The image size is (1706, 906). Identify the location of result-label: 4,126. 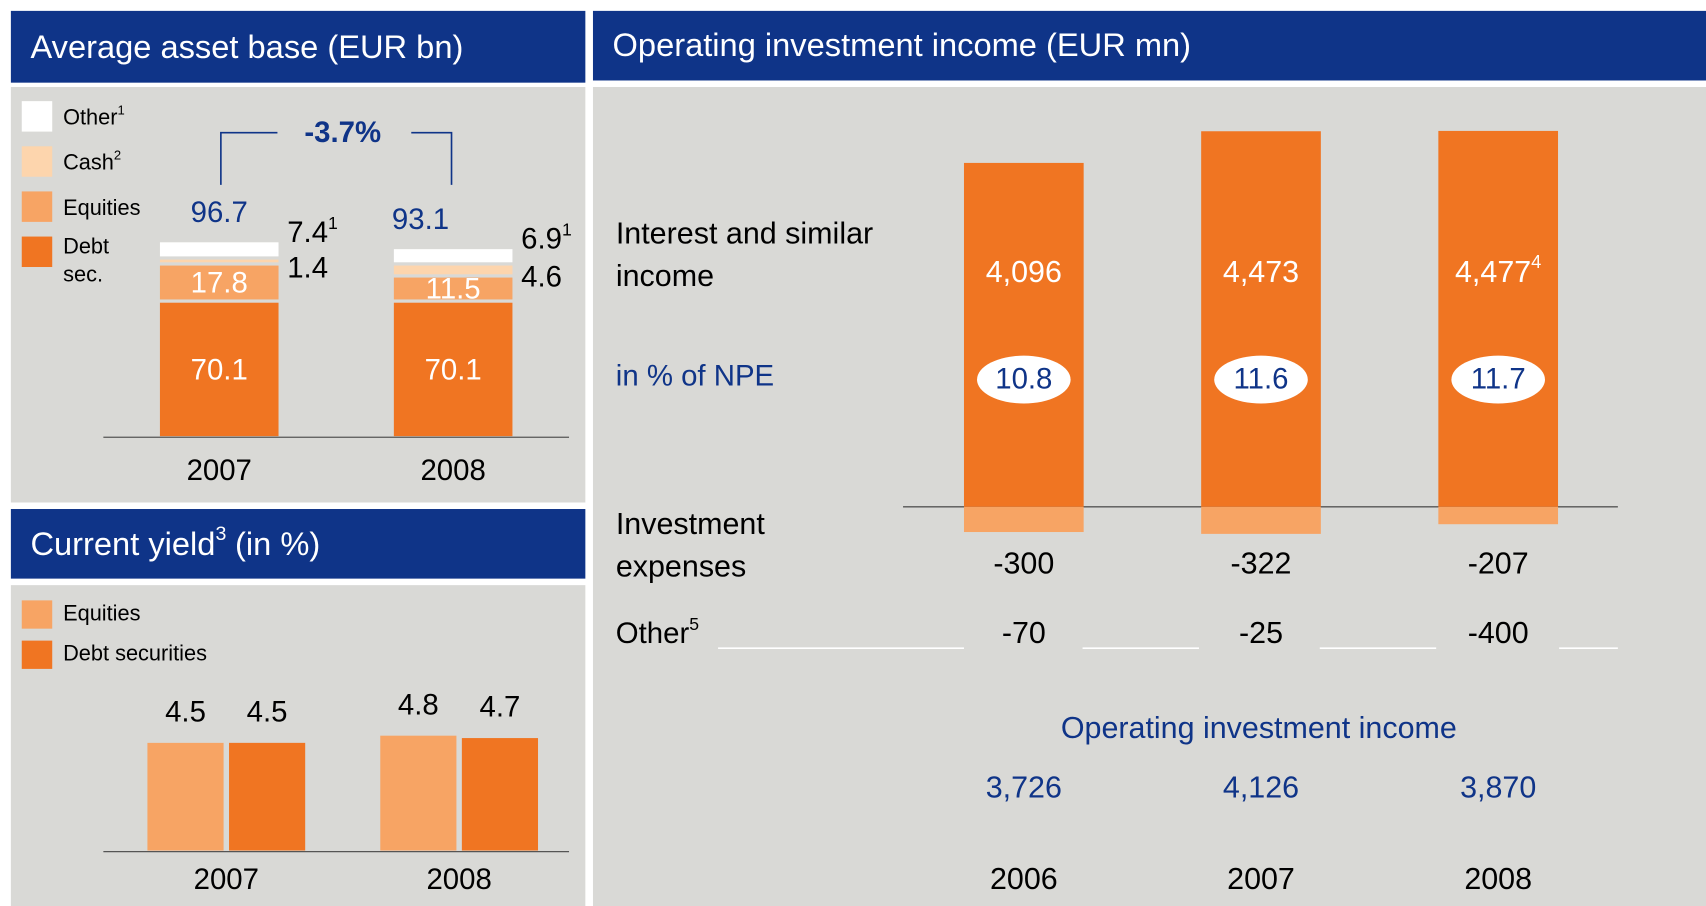
(1261, 788).